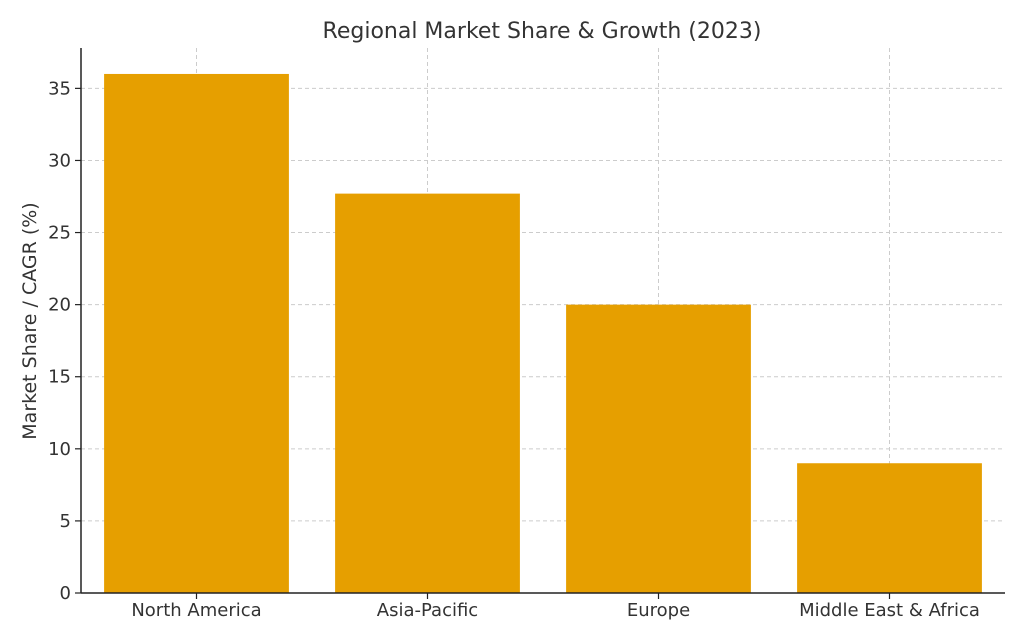 The image size is (1024, 640). I want to click on chart-title: Regional Market Share & Growth (2023), so click(542, 31).